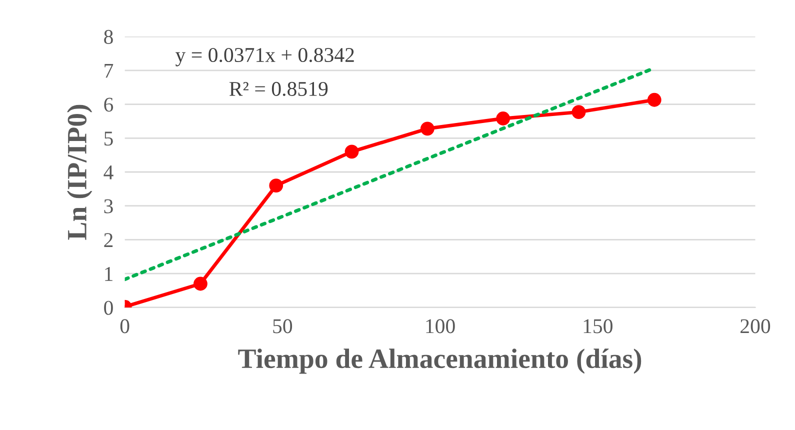 The height and width of the screenshot is (430, 795). Describe the element at coordinates (108, 206) in the screenshot. I see `y-tick-label: 3` at that location.